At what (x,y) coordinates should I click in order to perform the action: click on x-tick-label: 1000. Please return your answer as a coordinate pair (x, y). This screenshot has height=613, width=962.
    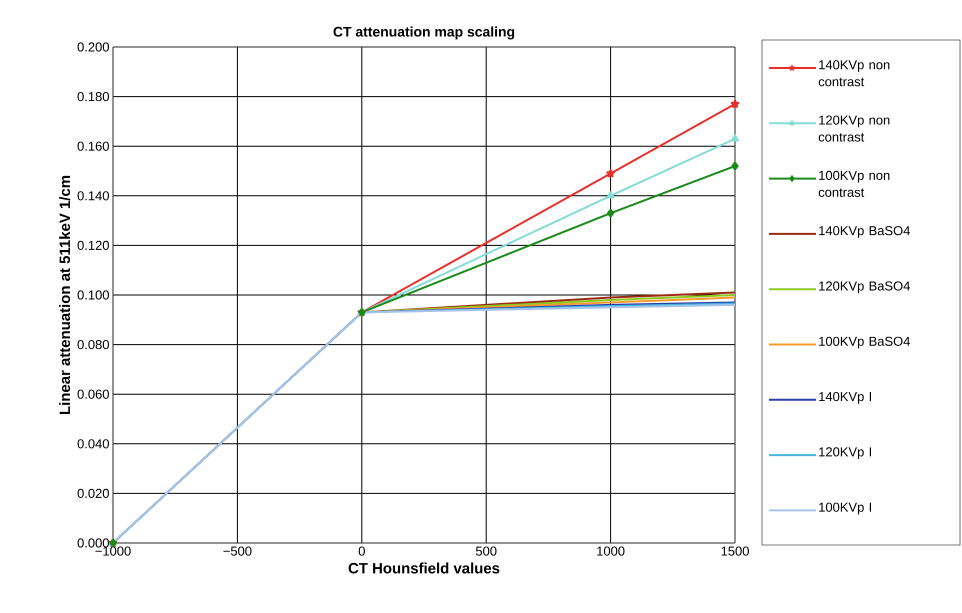
    Looking at the image, I should click on (611, 551).